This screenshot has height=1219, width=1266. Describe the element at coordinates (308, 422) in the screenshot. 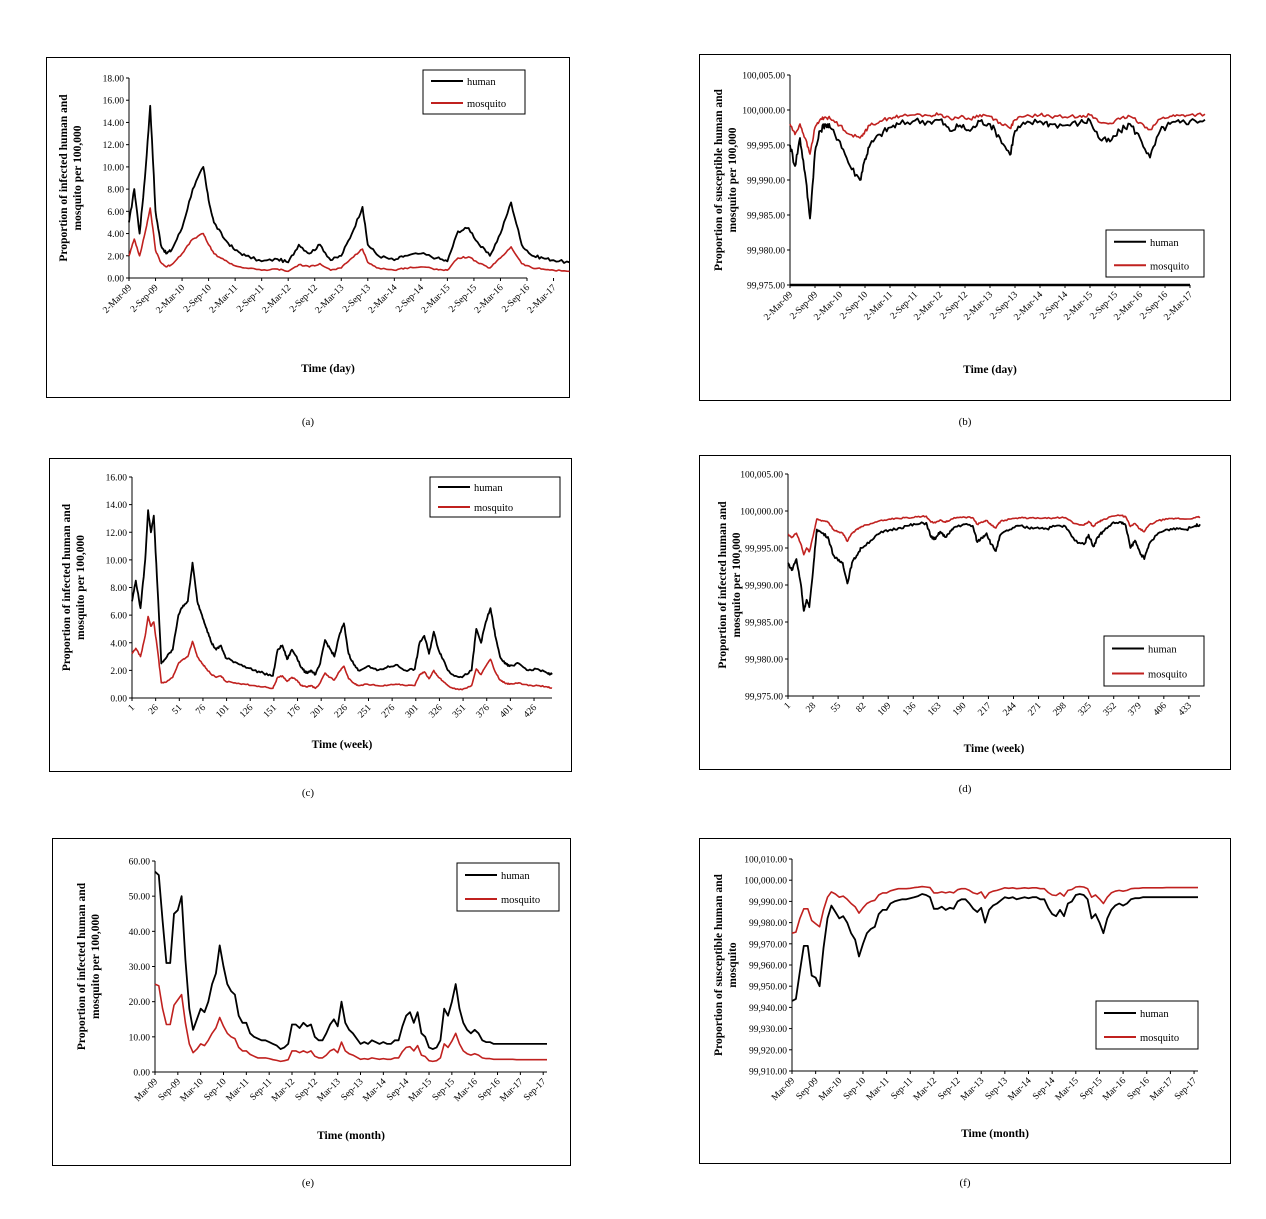

I see `caption-a: (a)` at that location.